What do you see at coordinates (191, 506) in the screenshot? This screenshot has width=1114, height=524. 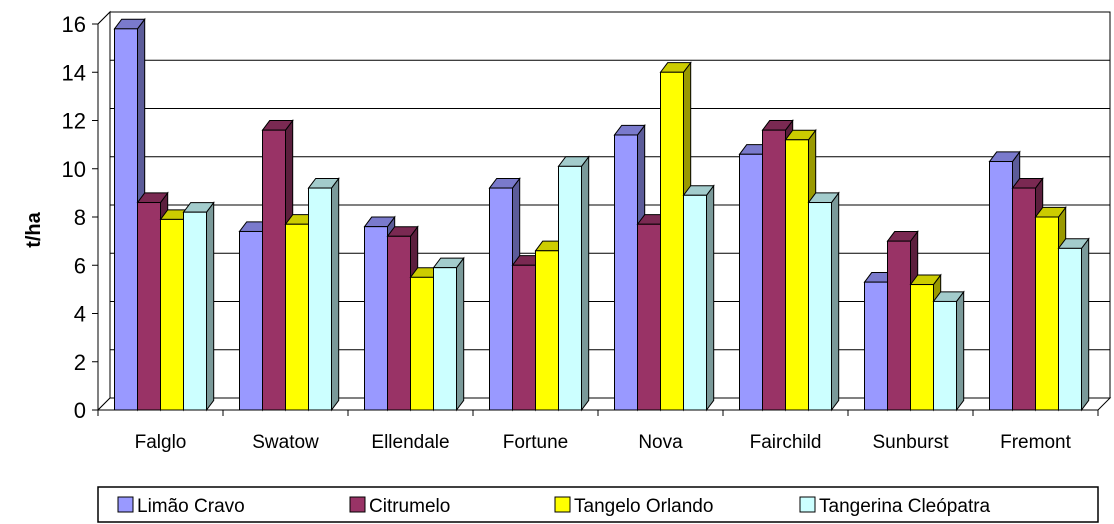 I see `legend-label: Limão Cravo` at bounding box center [191, 506].